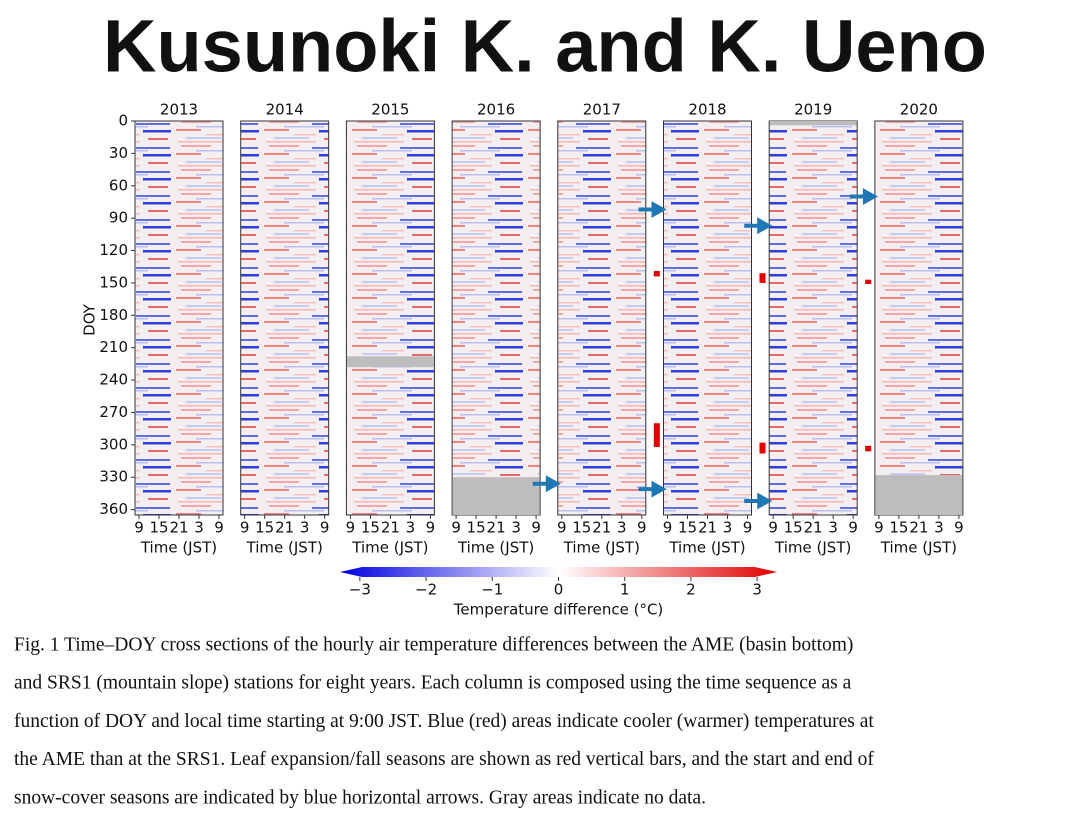  I want to click on y-tick-label: 270, so click(113, 412).